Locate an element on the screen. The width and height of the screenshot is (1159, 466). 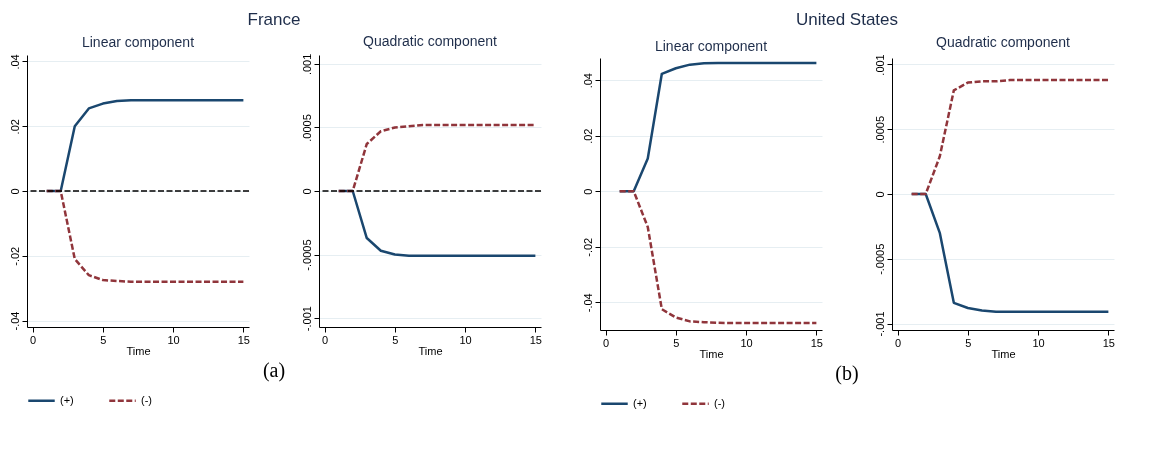
text: France is located at coordinates (274, 19).